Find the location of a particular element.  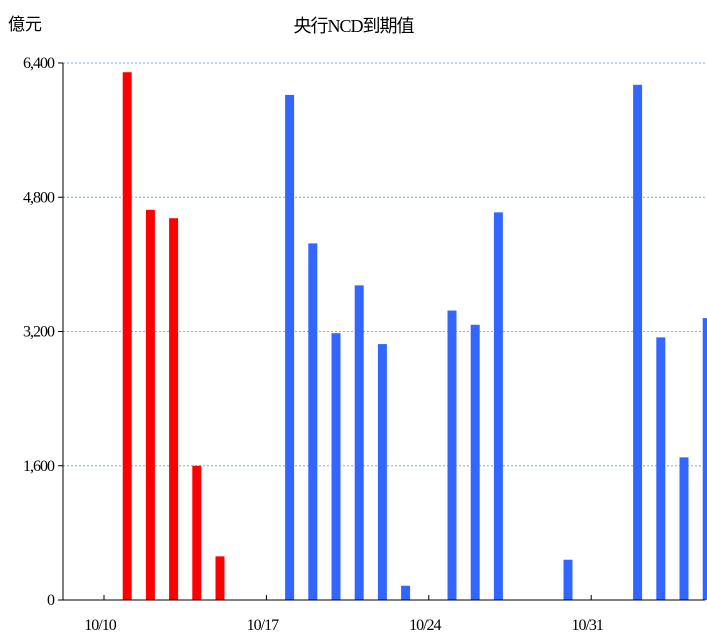

x-tick-label: 10/31 is located at coordinates (587, 625).